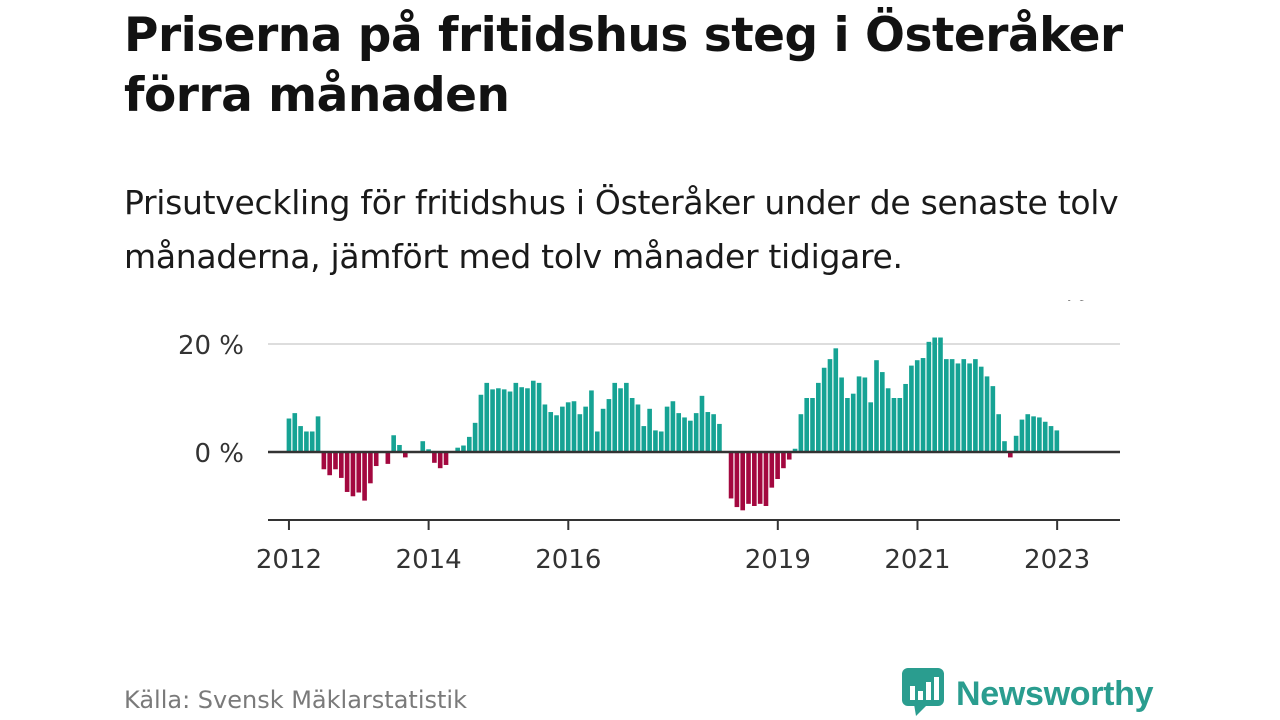 The width and height of the screenshot is (1280, 720). What do you see at coordinates (1055, 693) in the screenshot?
I see `brand-name: Newsworthy` at bounding box center [1055, 693].